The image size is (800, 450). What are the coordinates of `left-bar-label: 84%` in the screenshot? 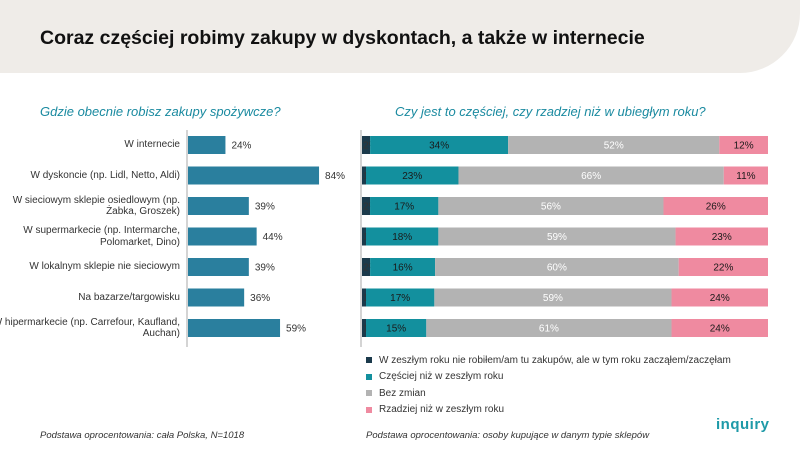 It's located at (335, 176).